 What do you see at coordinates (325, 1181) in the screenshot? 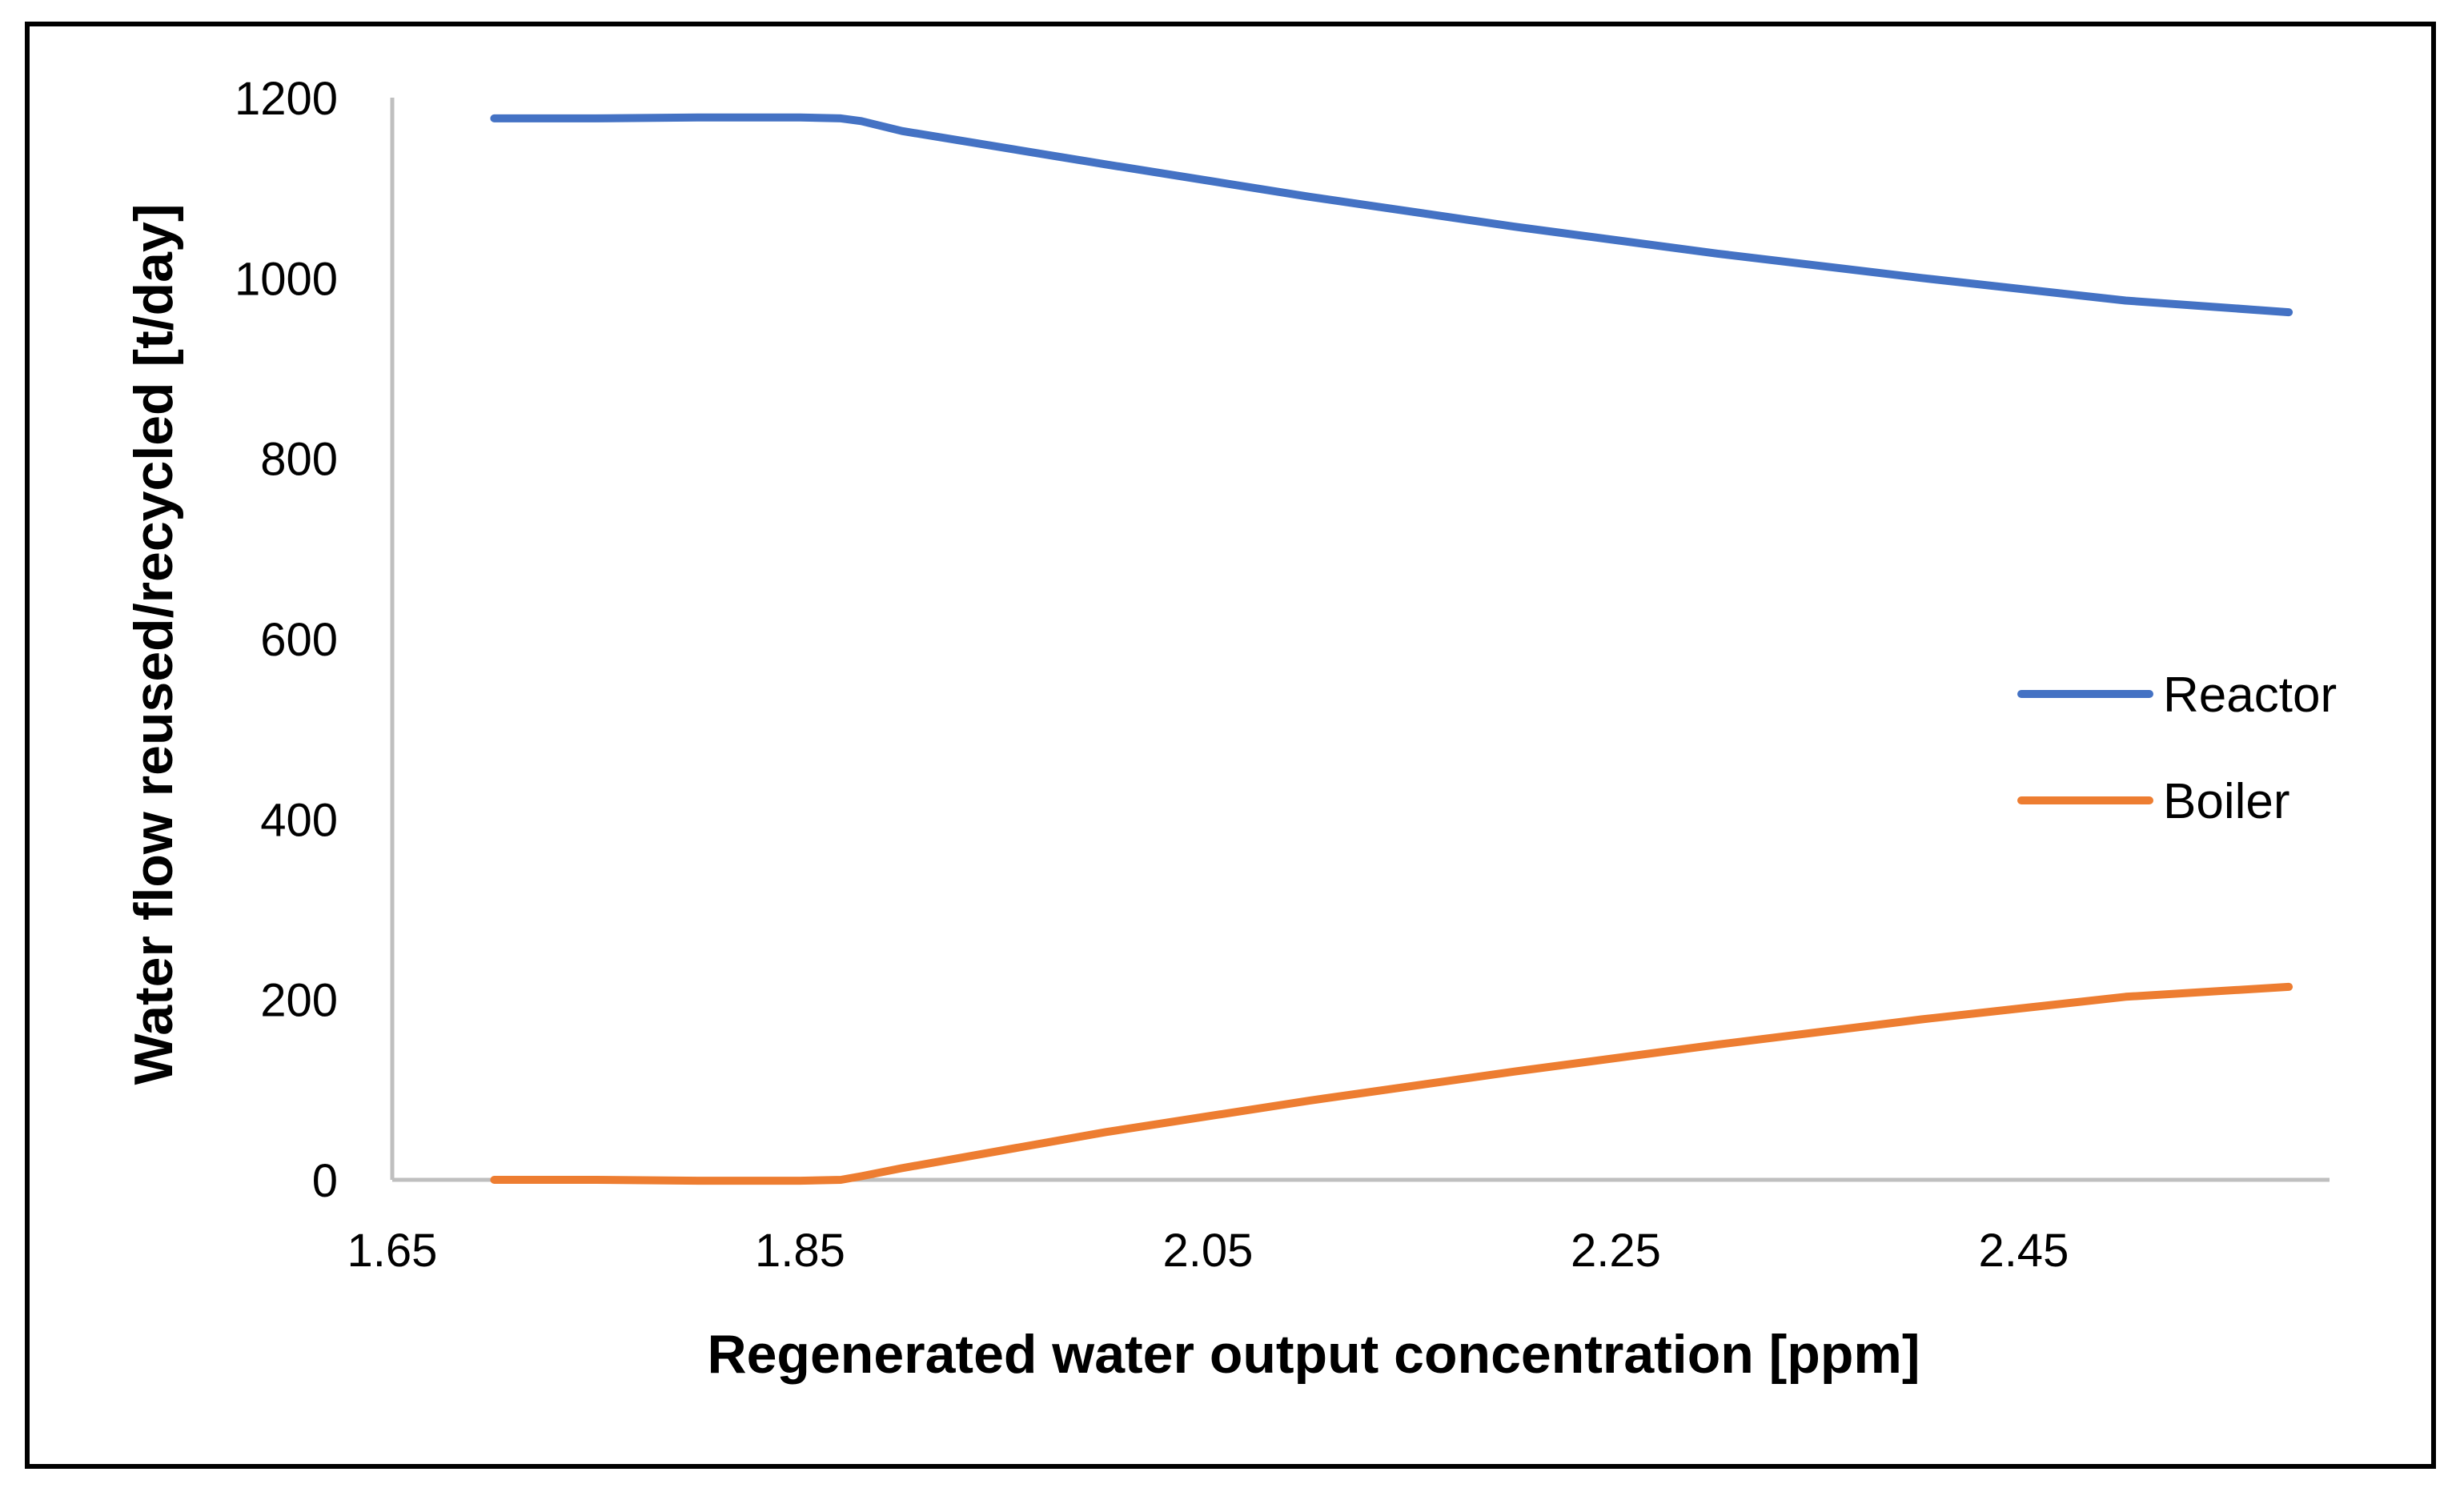
I see `y-tick-label: 0` at bounding box center [325, 1181].